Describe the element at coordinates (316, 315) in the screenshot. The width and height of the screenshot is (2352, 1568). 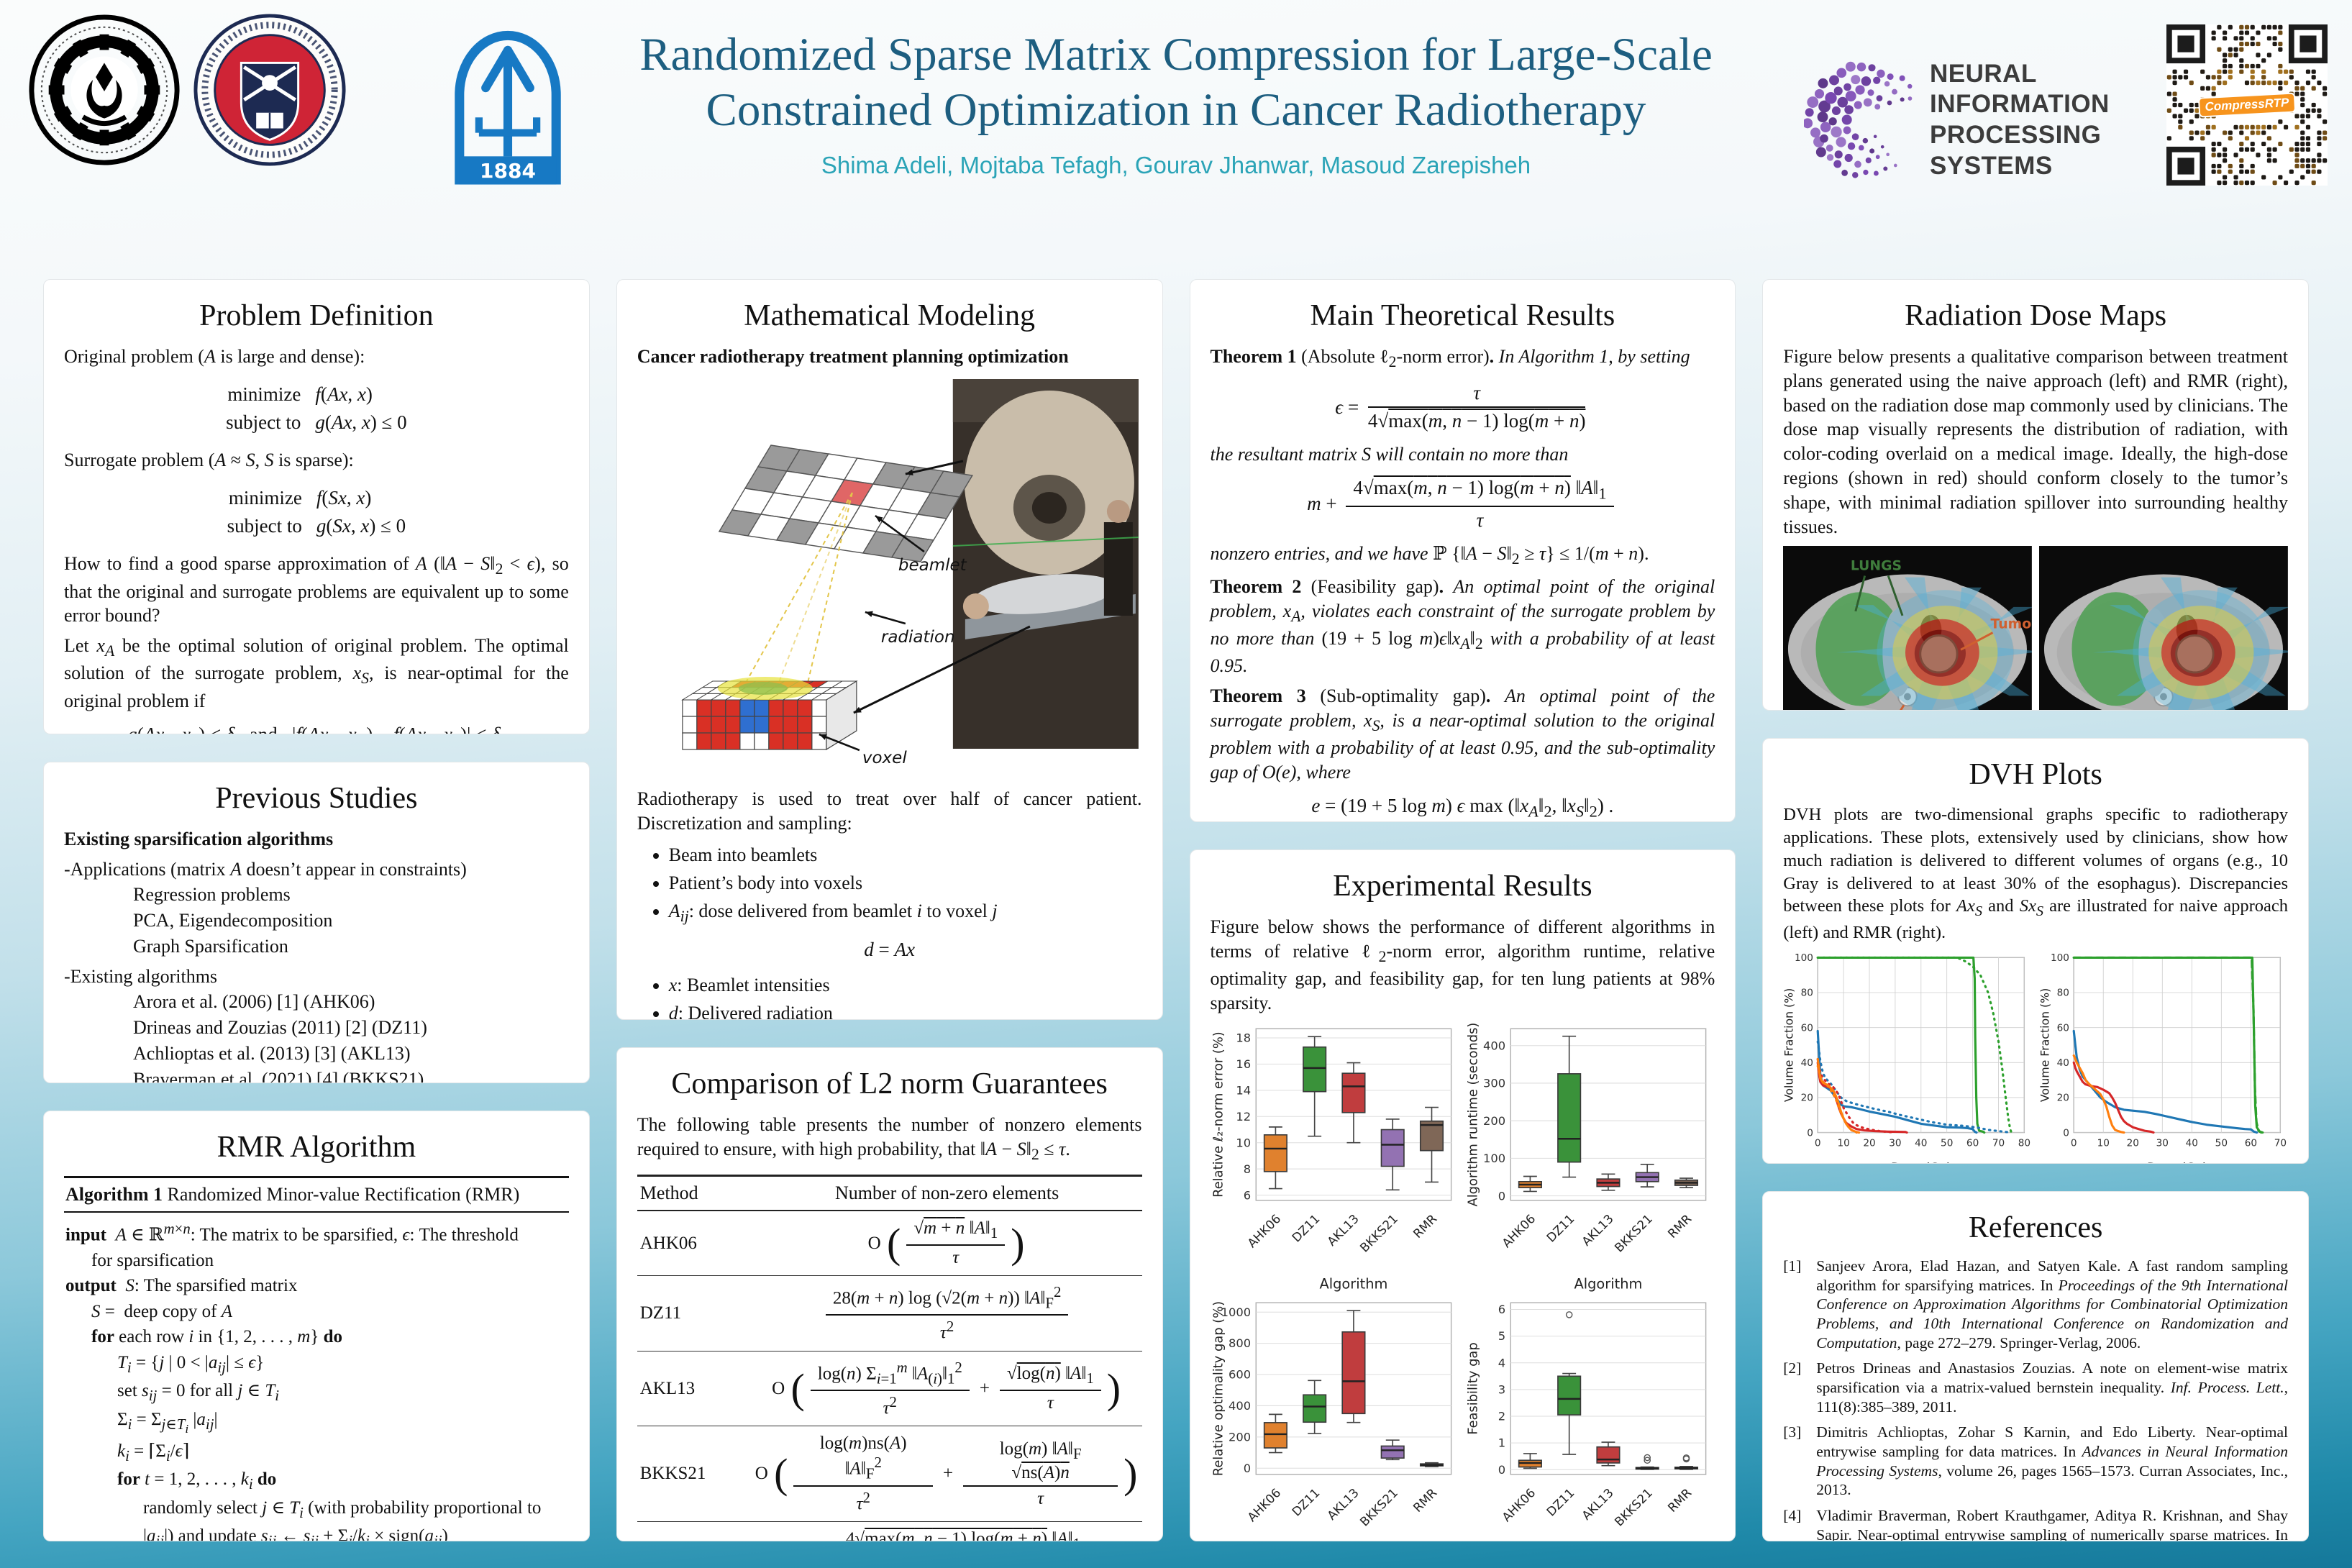
I see `panel-title: Problem Definition` at that location.